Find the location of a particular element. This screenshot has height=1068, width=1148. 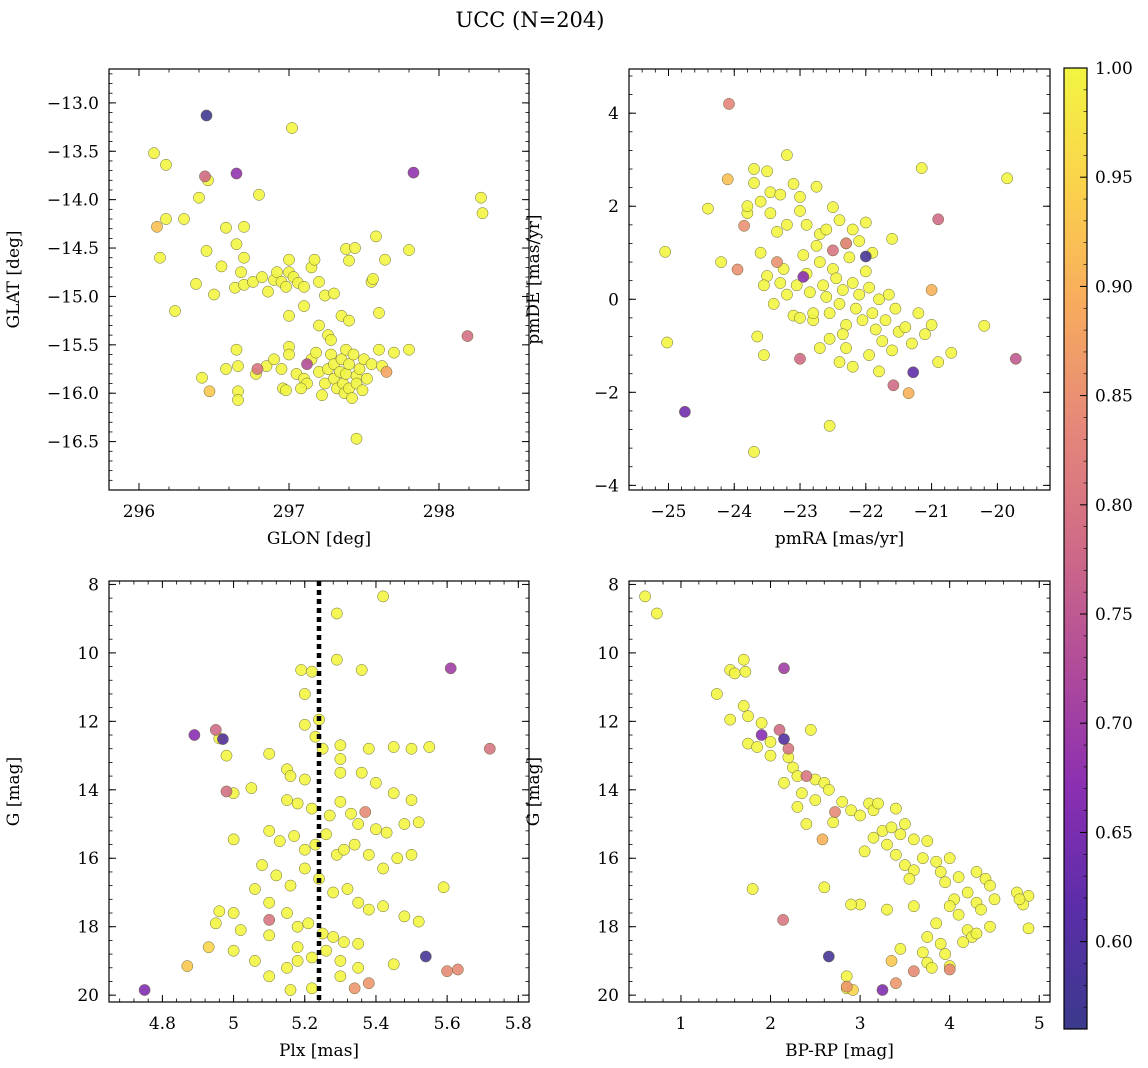

y-tick-label: 14 is located at coordinates (608, 791).